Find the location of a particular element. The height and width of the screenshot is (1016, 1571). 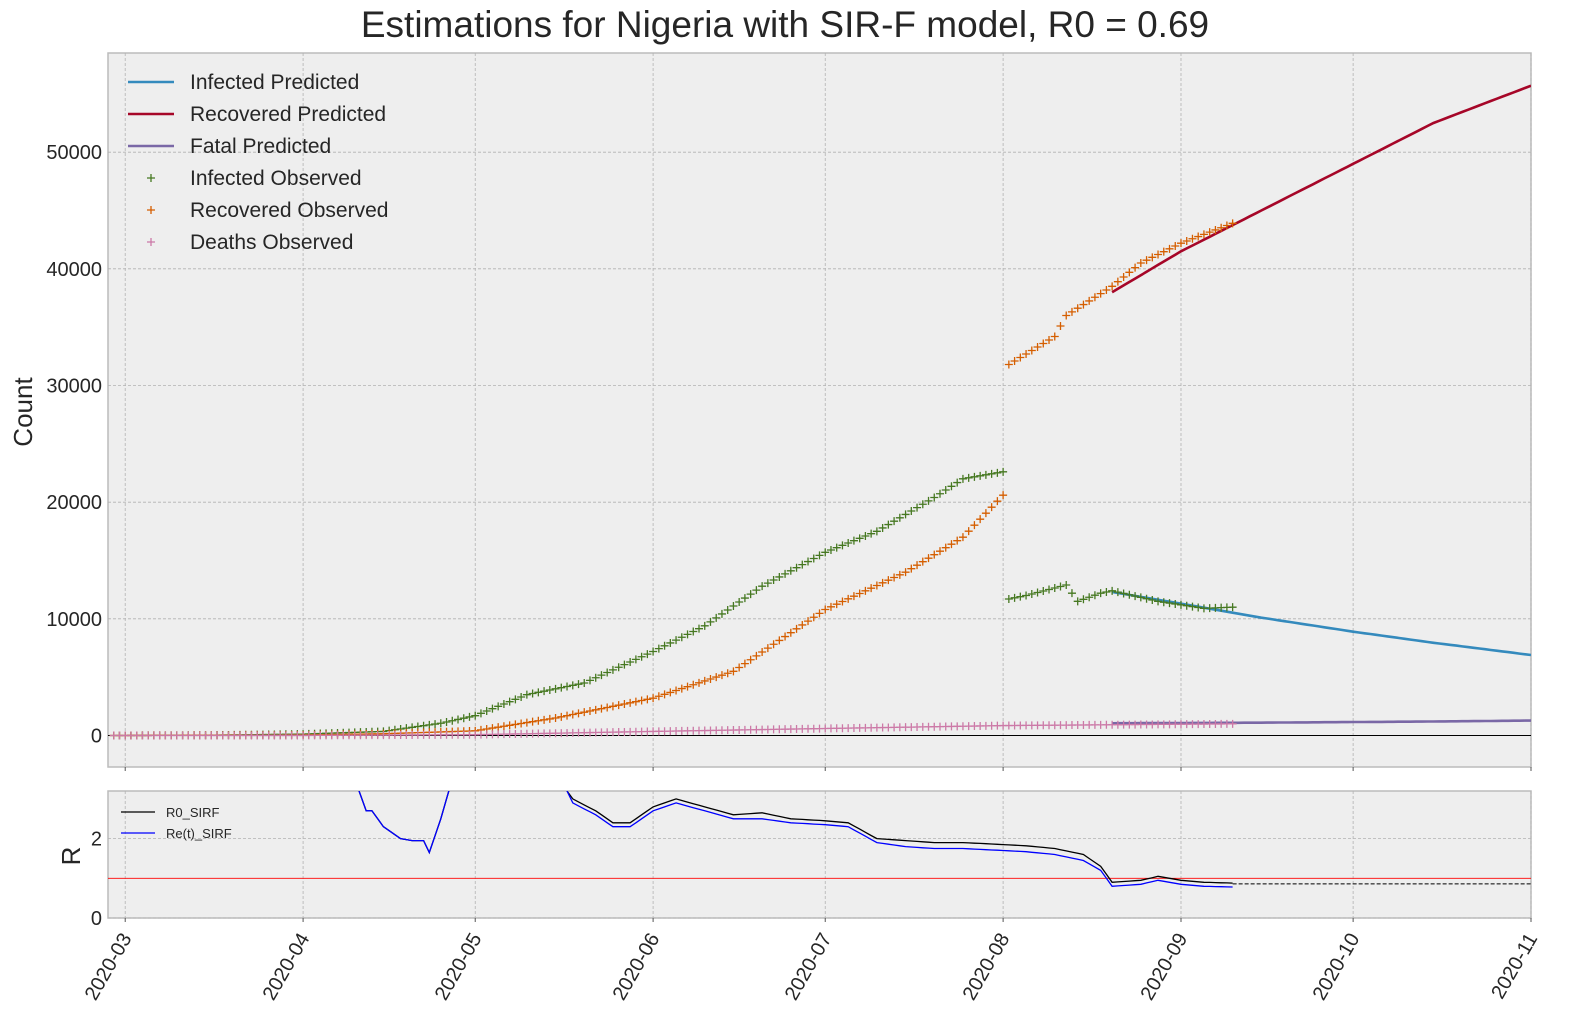

infected-predicted-legend-label: Infected Predicted is located at coordinates (274, 82).